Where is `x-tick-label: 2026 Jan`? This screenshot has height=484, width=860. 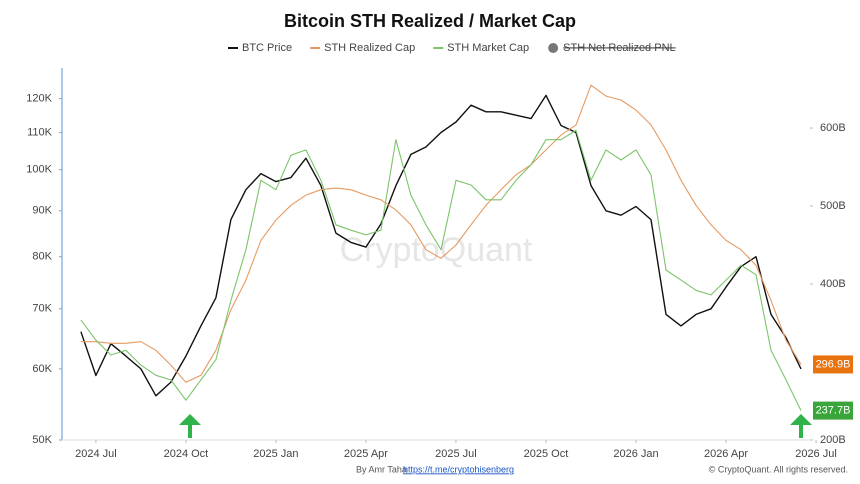
x-tick-label: 2026 Jan is located at coordinates (635, 454).